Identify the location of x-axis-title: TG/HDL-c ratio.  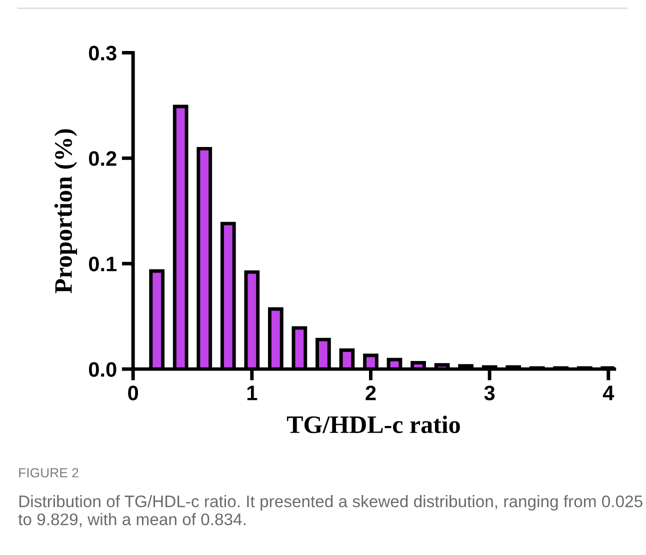
(373, 425).